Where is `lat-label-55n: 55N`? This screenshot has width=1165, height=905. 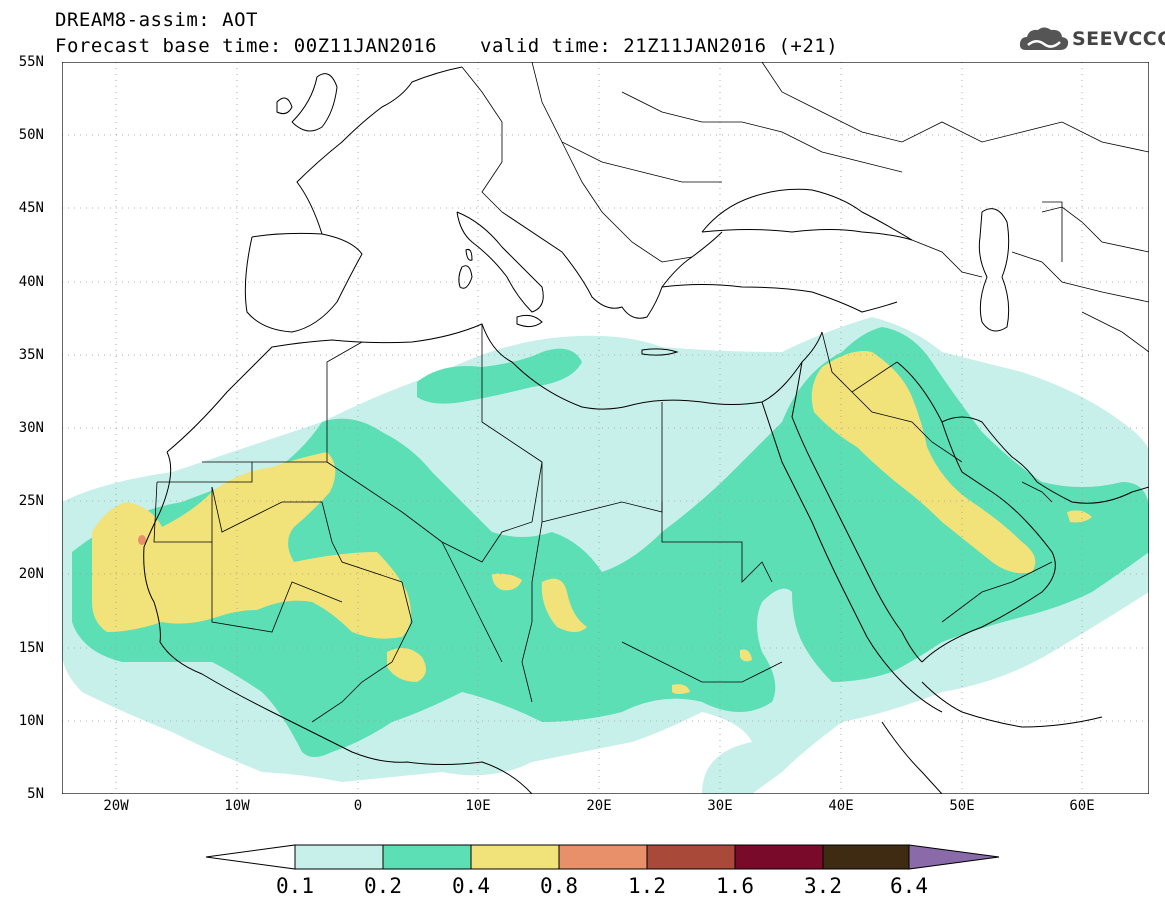
lat-label-55n: 55N is located at coordinates (31, 62).